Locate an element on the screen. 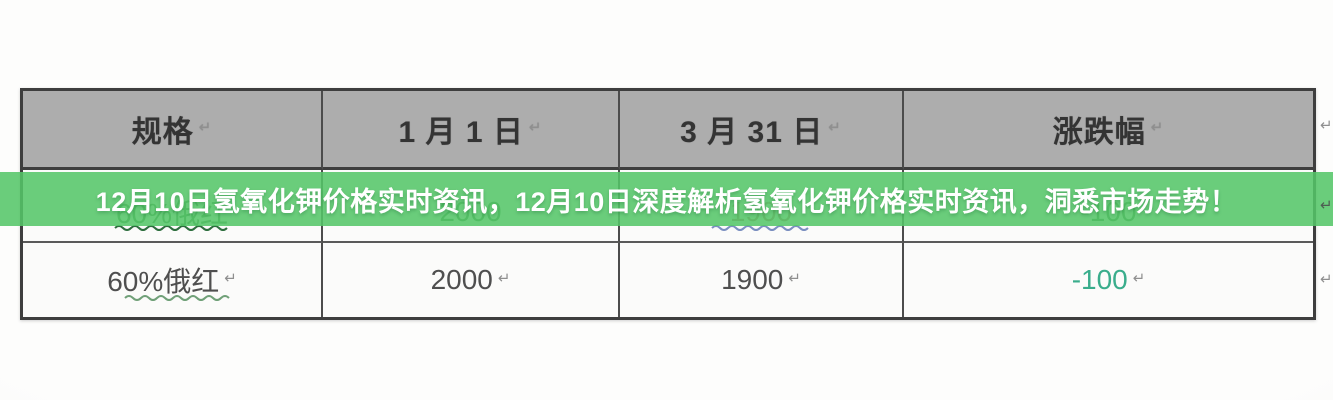  header-cell-mar31: 3 月 31 日 ↵ is located at coordinates (762, 130).